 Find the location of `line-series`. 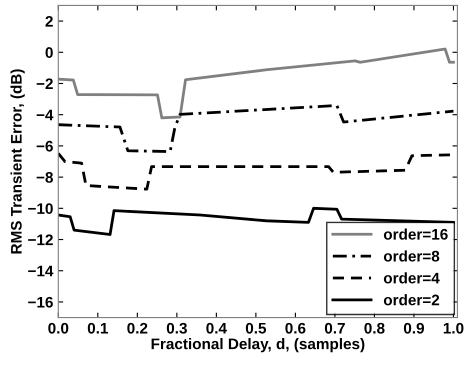

line-series is located at coordinates (256, 128).